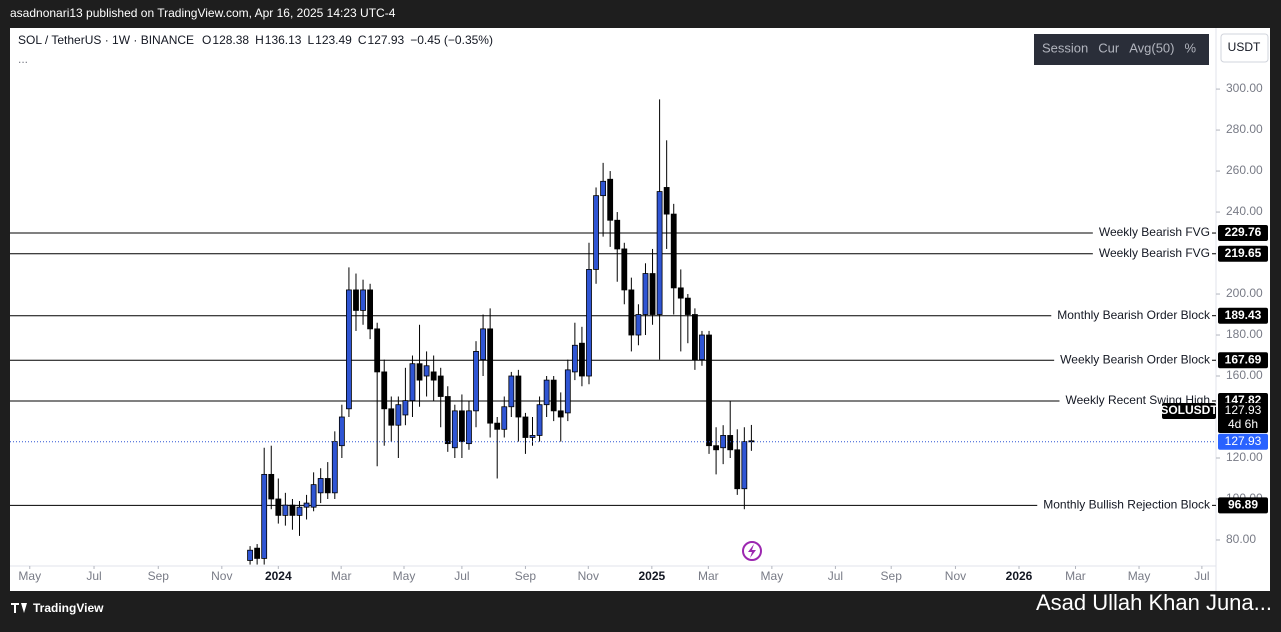 The image size is (1281, 632). I want to click on ohlc-value: 136.13, so click(283, 40).